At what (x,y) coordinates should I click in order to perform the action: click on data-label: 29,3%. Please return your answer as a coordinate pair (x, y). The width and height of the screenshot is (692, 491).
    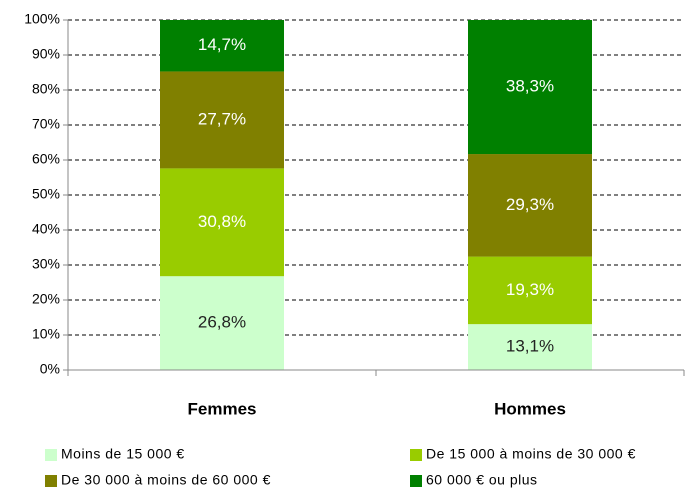
    Looking at the image, I should click on (530, 204).